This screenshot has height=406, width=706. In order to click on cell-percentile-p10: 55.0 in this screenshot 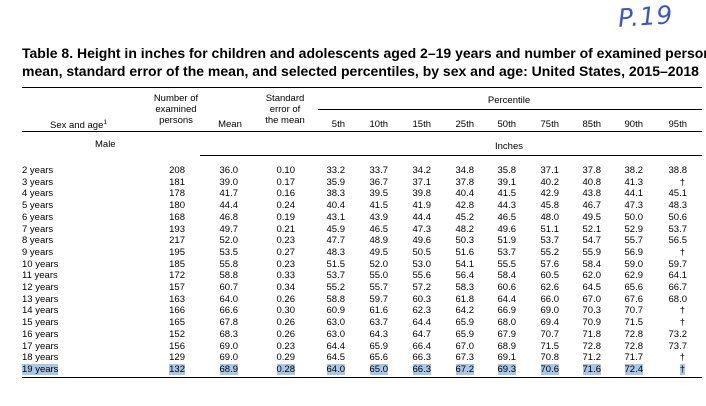, I will do `click(379, 276)`.